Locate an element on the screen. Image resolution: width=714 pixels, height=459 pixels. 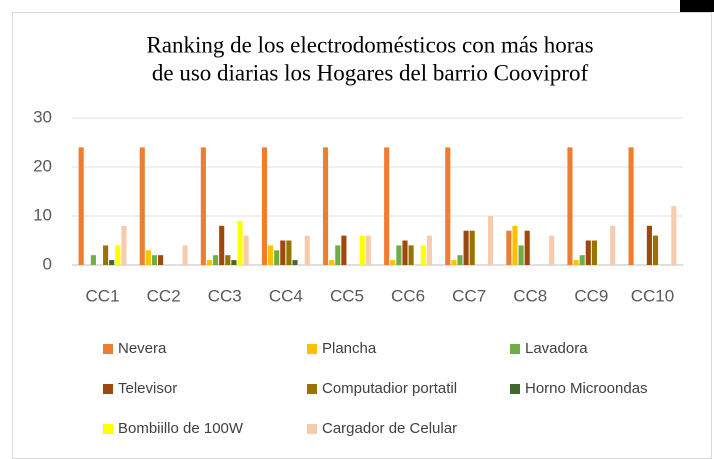
corner-block is located at coordinates (697, 6).